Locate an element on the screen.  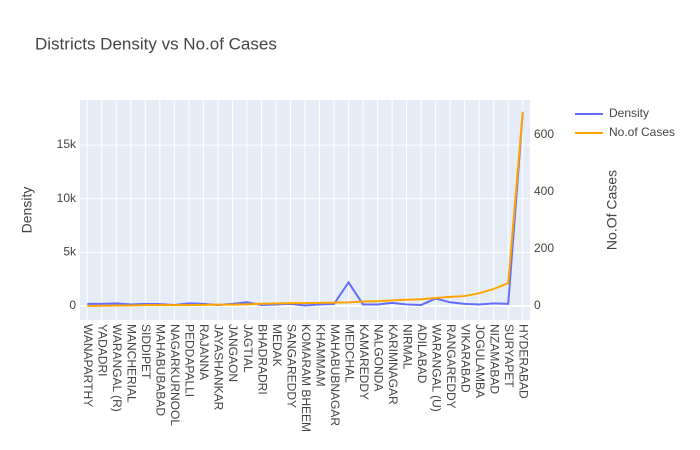
x-tick-label: NIRMAL is located at coordinates (407, 347).